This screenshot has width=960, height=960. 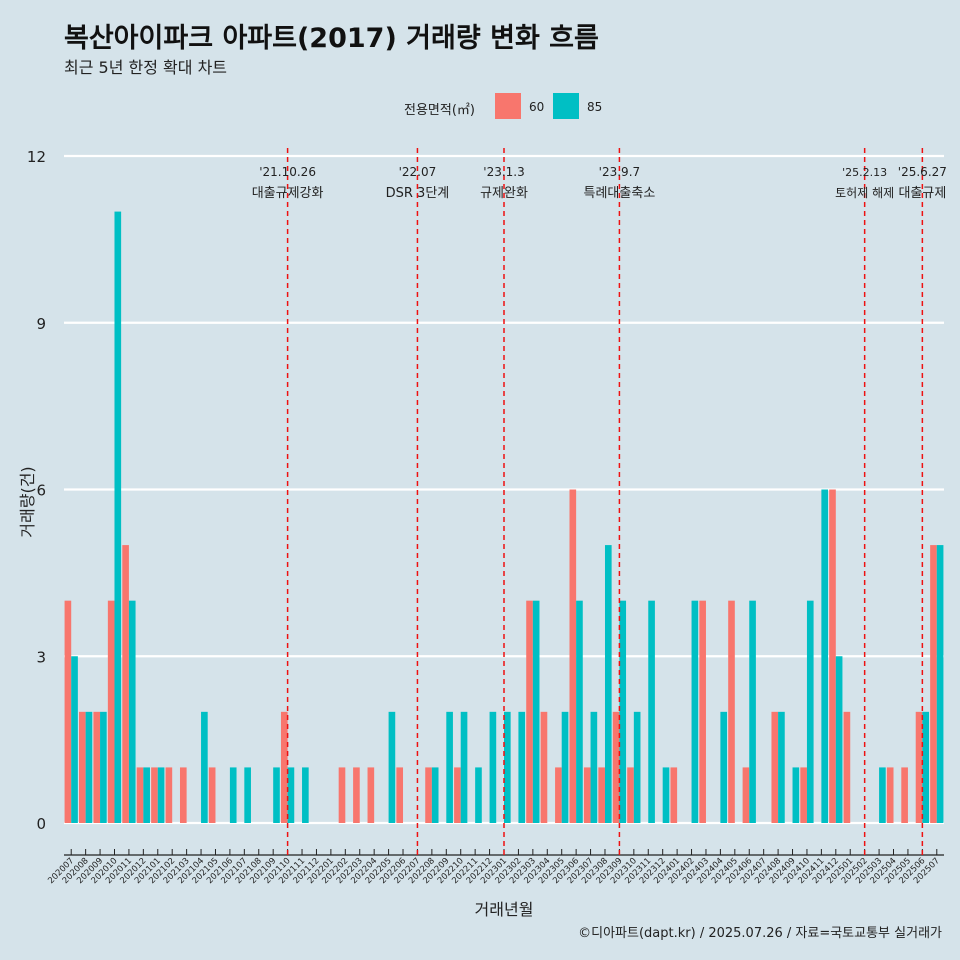 I want to click on event-date-label: '25.2.13, so click(x=864, y=172).